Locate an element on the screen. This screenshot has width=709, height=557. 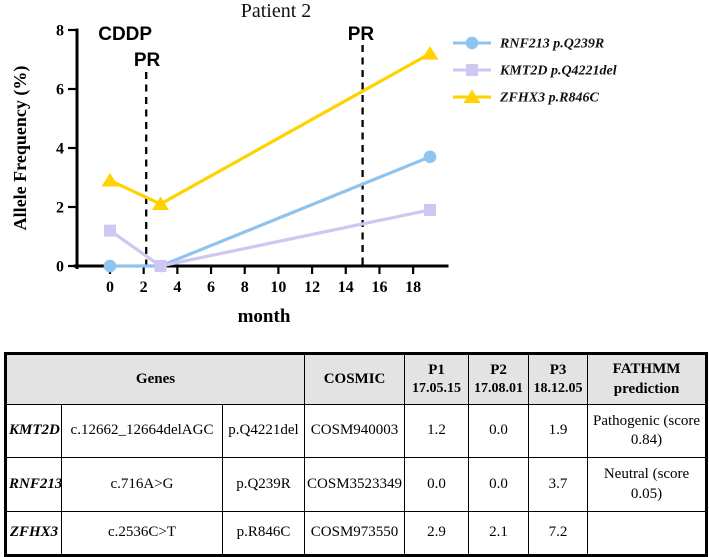
header-cosmic: COSMIC is located at coordinates (355, 379).